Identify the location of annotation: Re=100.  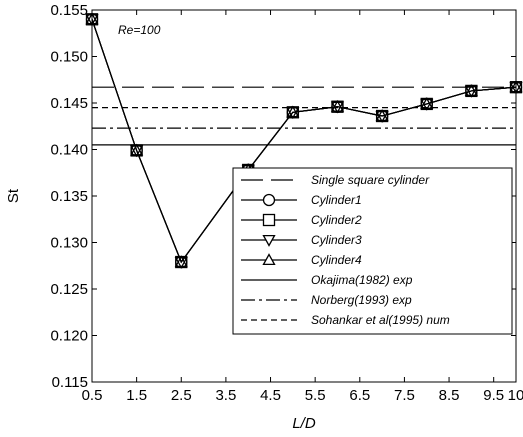
(139, 30).